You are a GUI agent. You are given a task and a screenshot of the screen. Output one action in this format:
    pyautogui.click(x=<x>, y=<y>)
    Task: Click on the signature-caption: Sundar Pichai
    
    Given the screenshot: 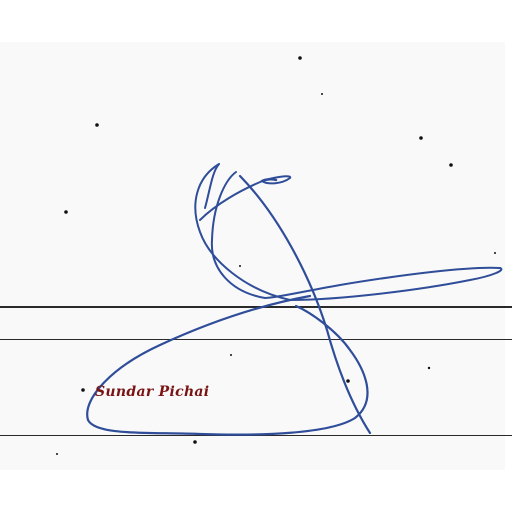 What is the action you would take?
    pyautogui.click(x=152, y=392)
    